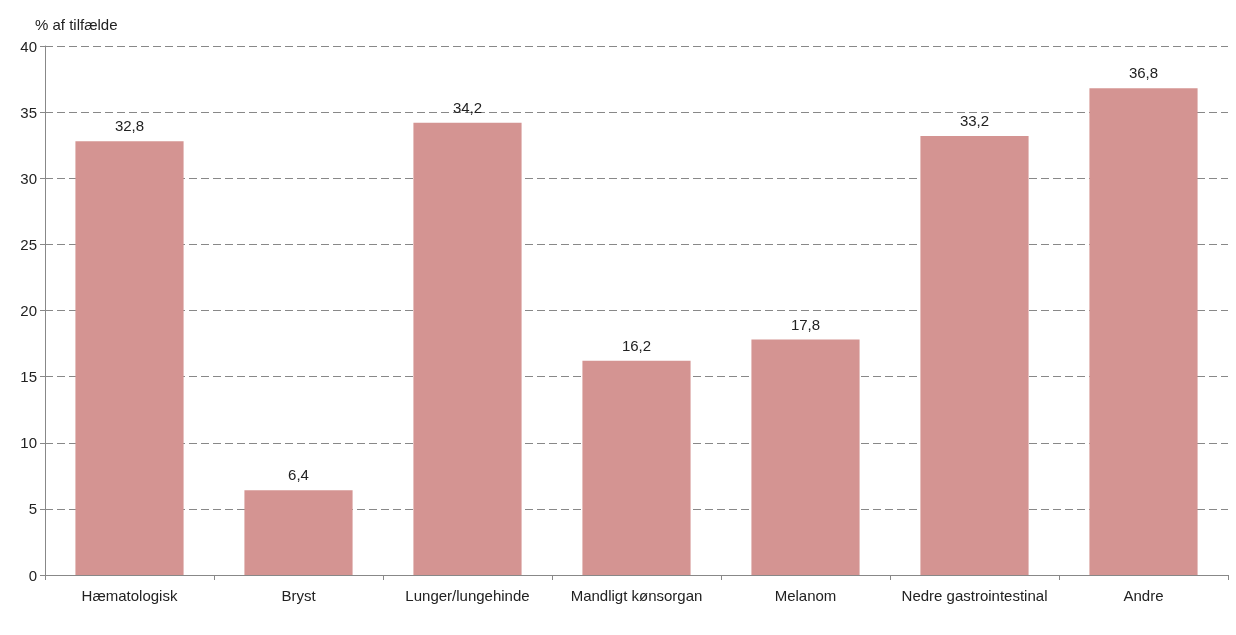 This screenshot has height=635, width=1236. Describe the element at coordinates (28, 244) in the screenshot. I see `y-tick-label: 25` at that location.